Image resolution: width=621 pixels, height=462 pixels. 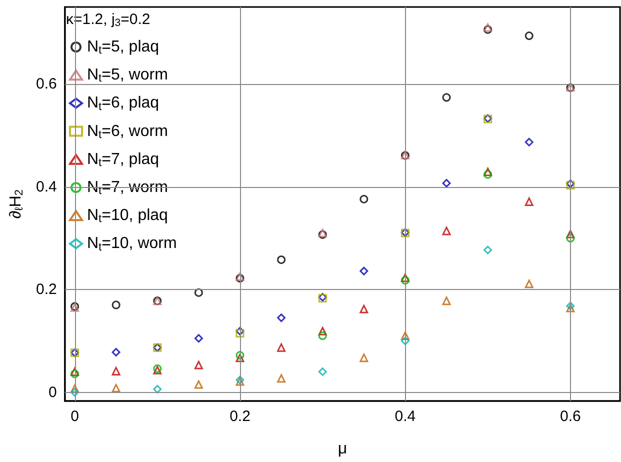 I want to click on x-tick-label: 0.4, so click(x=405, y=416).